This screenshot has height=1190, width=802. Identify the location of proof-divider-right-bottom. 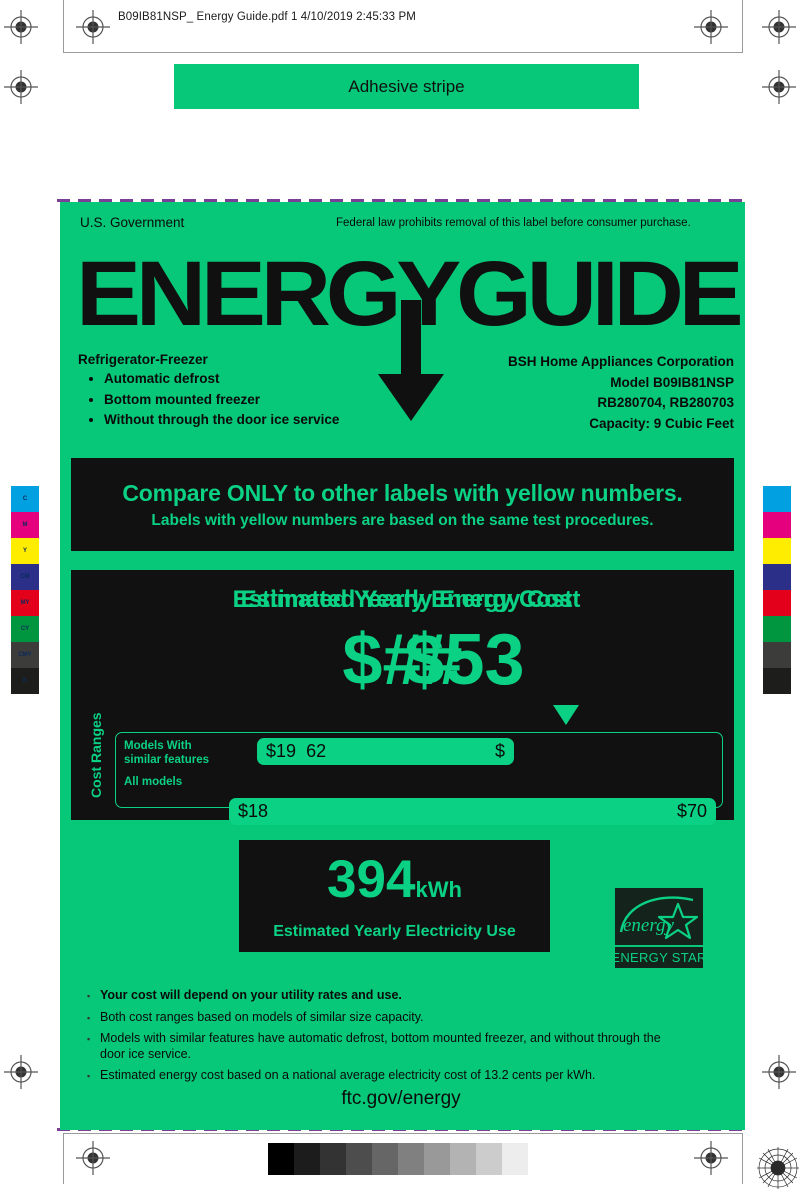
(742, 1158).